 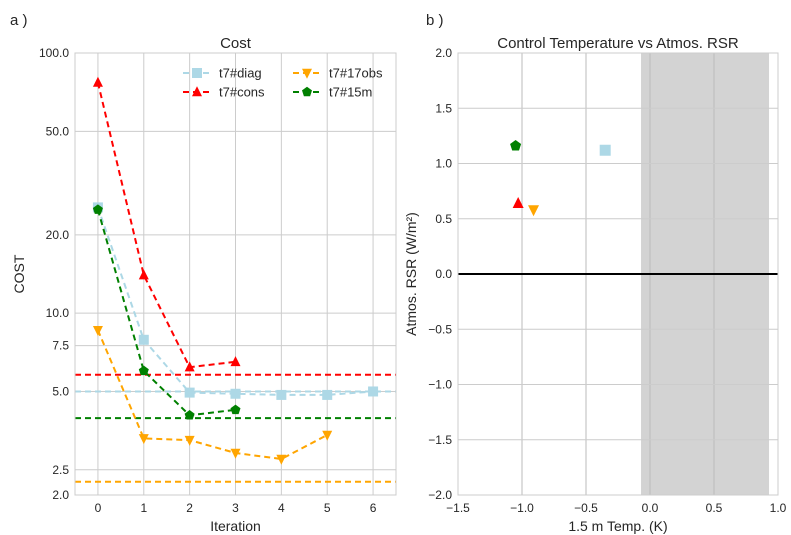 I want to click on panel-b-x-tick-label: 1.0, so click(x=778, y=508).